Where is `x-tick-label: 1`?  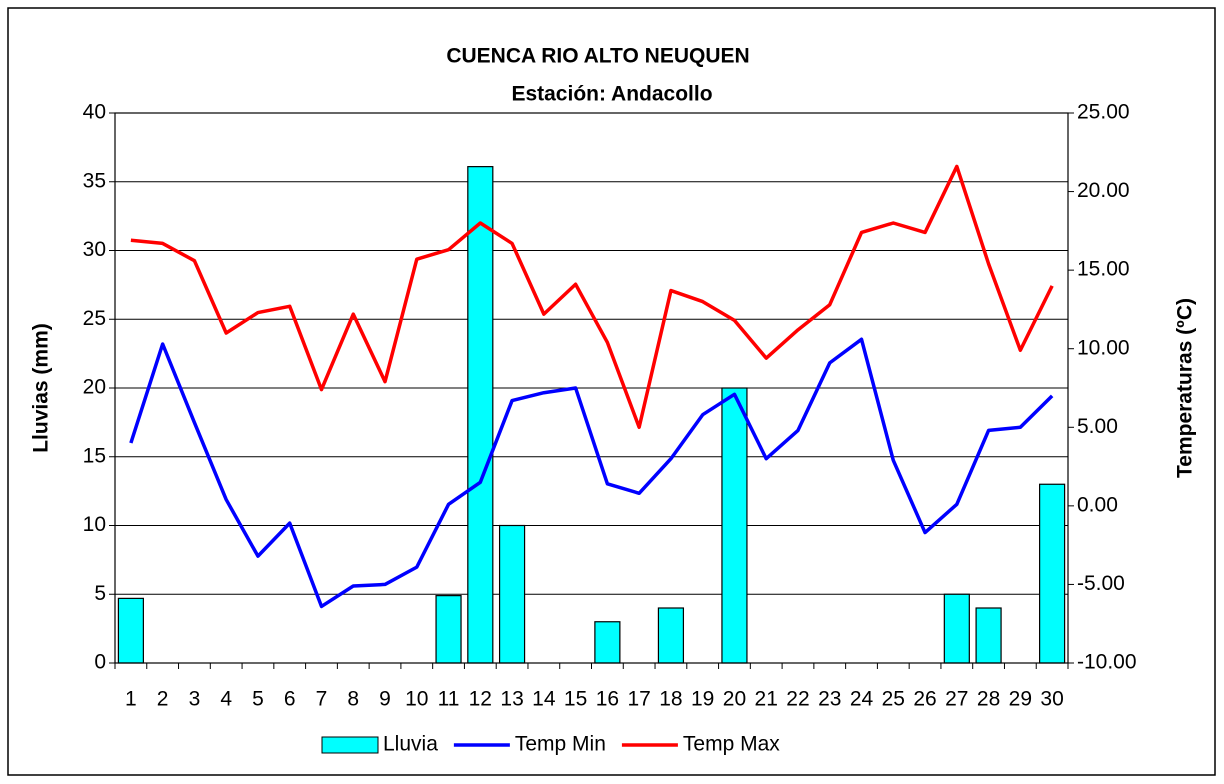
x-tick-label: 1 is located at coordinates (131, 699).